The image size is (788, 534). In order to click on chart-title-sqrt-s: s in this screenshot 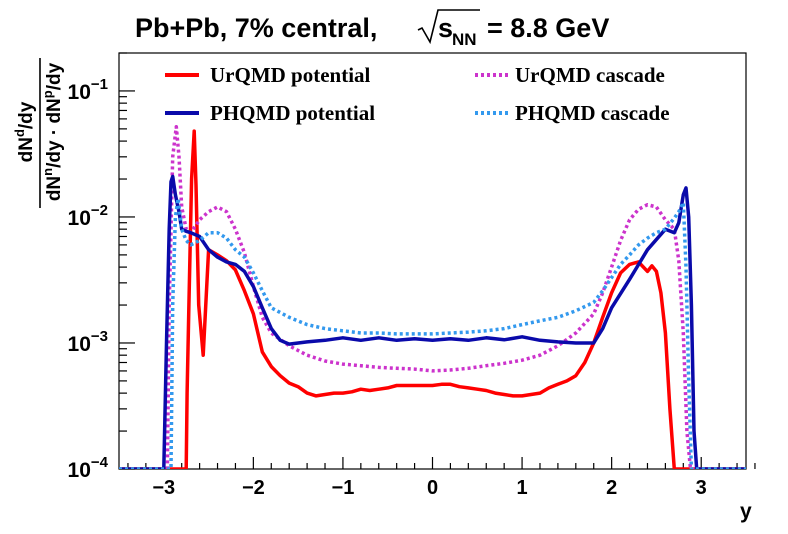, I will do `click(445, 28)`.